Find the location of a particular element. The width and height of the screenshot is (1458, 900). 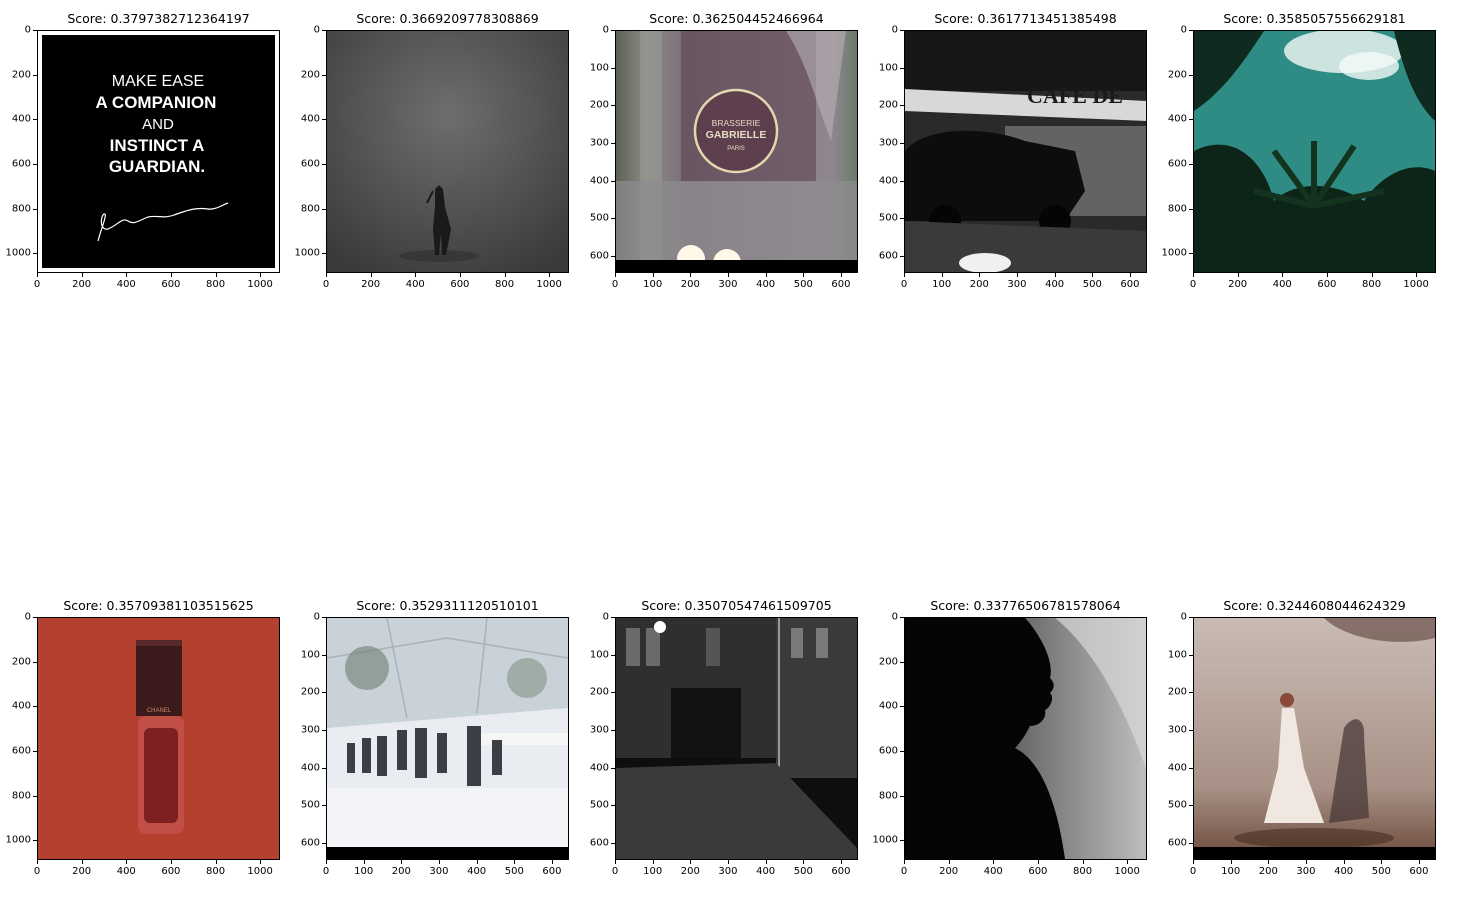

y-tick-label: 1000 is located at coordinates (18, 840).